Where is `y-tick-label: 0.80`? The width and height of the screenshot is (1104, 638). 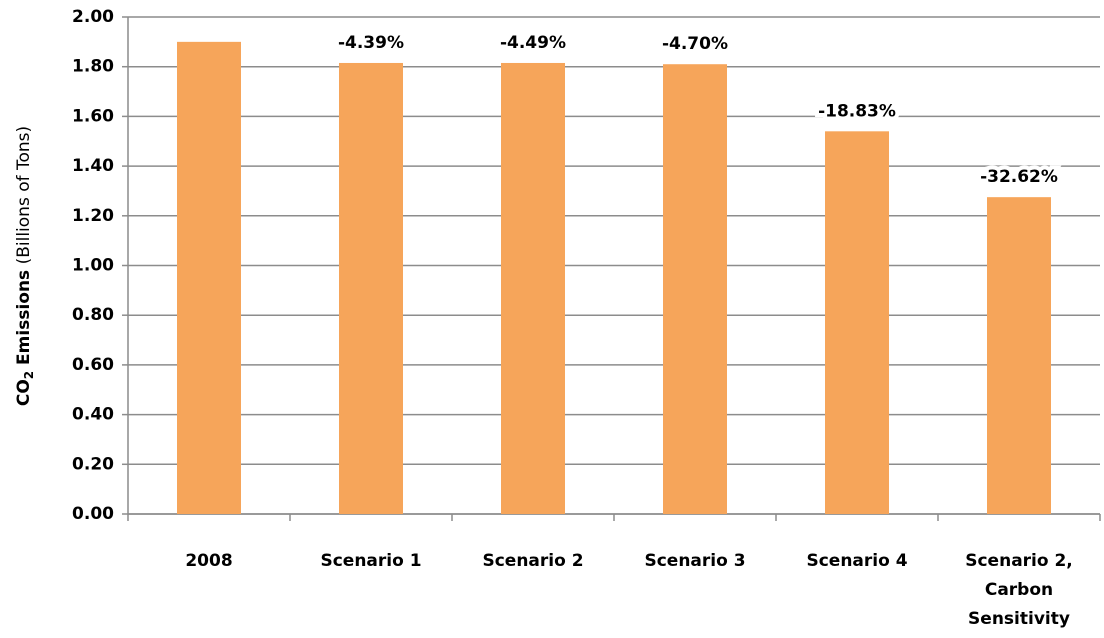
y-tick-label: 0.80 is located at coordinates (93, 315).